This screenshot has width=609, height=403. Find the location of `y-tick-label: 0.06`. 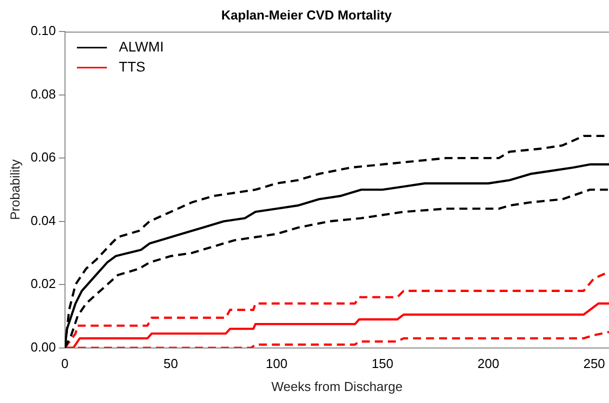

y-tick-label: 0.06 is located at coordinates (43, 157).